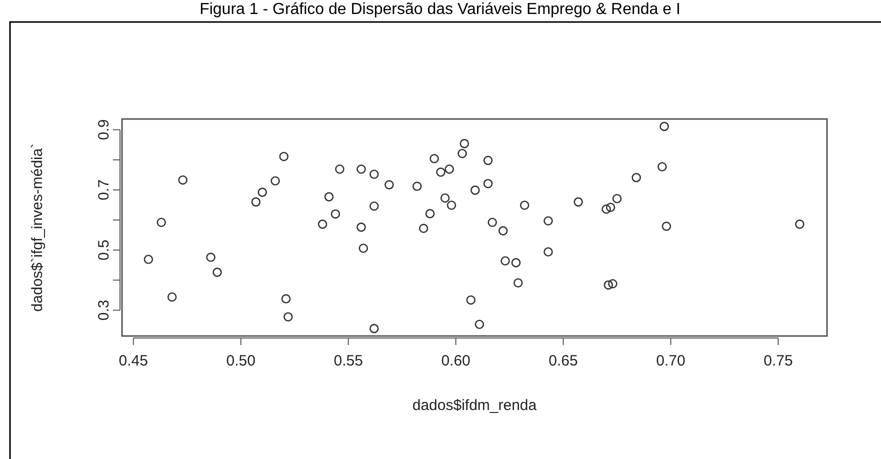 The width and height of the screenshot is (881, 459). Describe the element at coordinates (440, 9) in the screenshot. I see `chart-title: Figura 1 - Gráfico de Dispersão das Variáveis Emprego & Renda e I` at that location.